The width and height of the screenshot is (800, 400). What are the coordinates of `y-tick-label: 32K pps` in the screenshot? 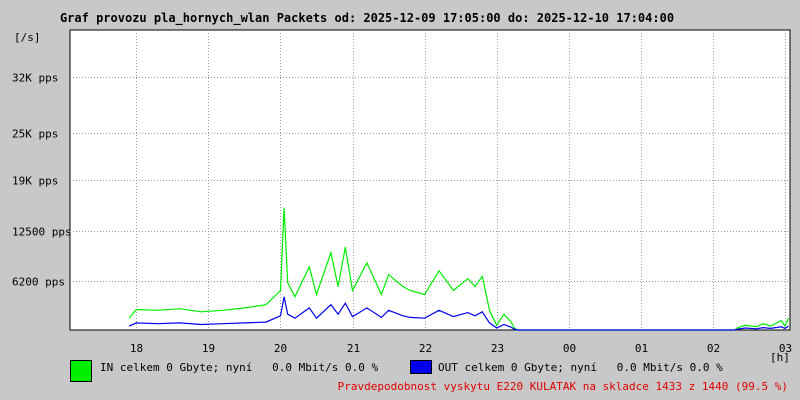 It's located at (35, 78).